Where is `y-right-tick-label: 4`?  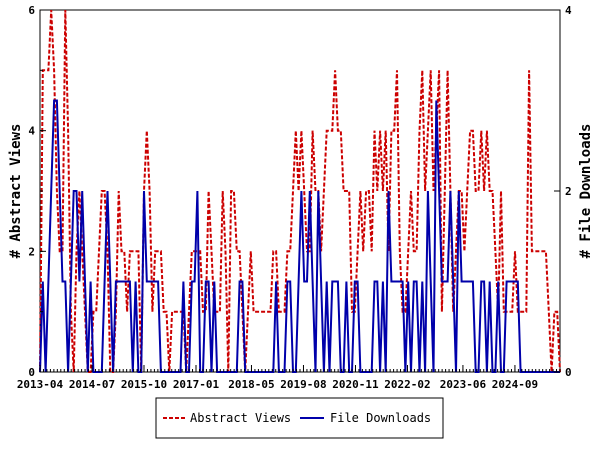 y-right-tick-label: 4 is located at coordinates (568, 10).